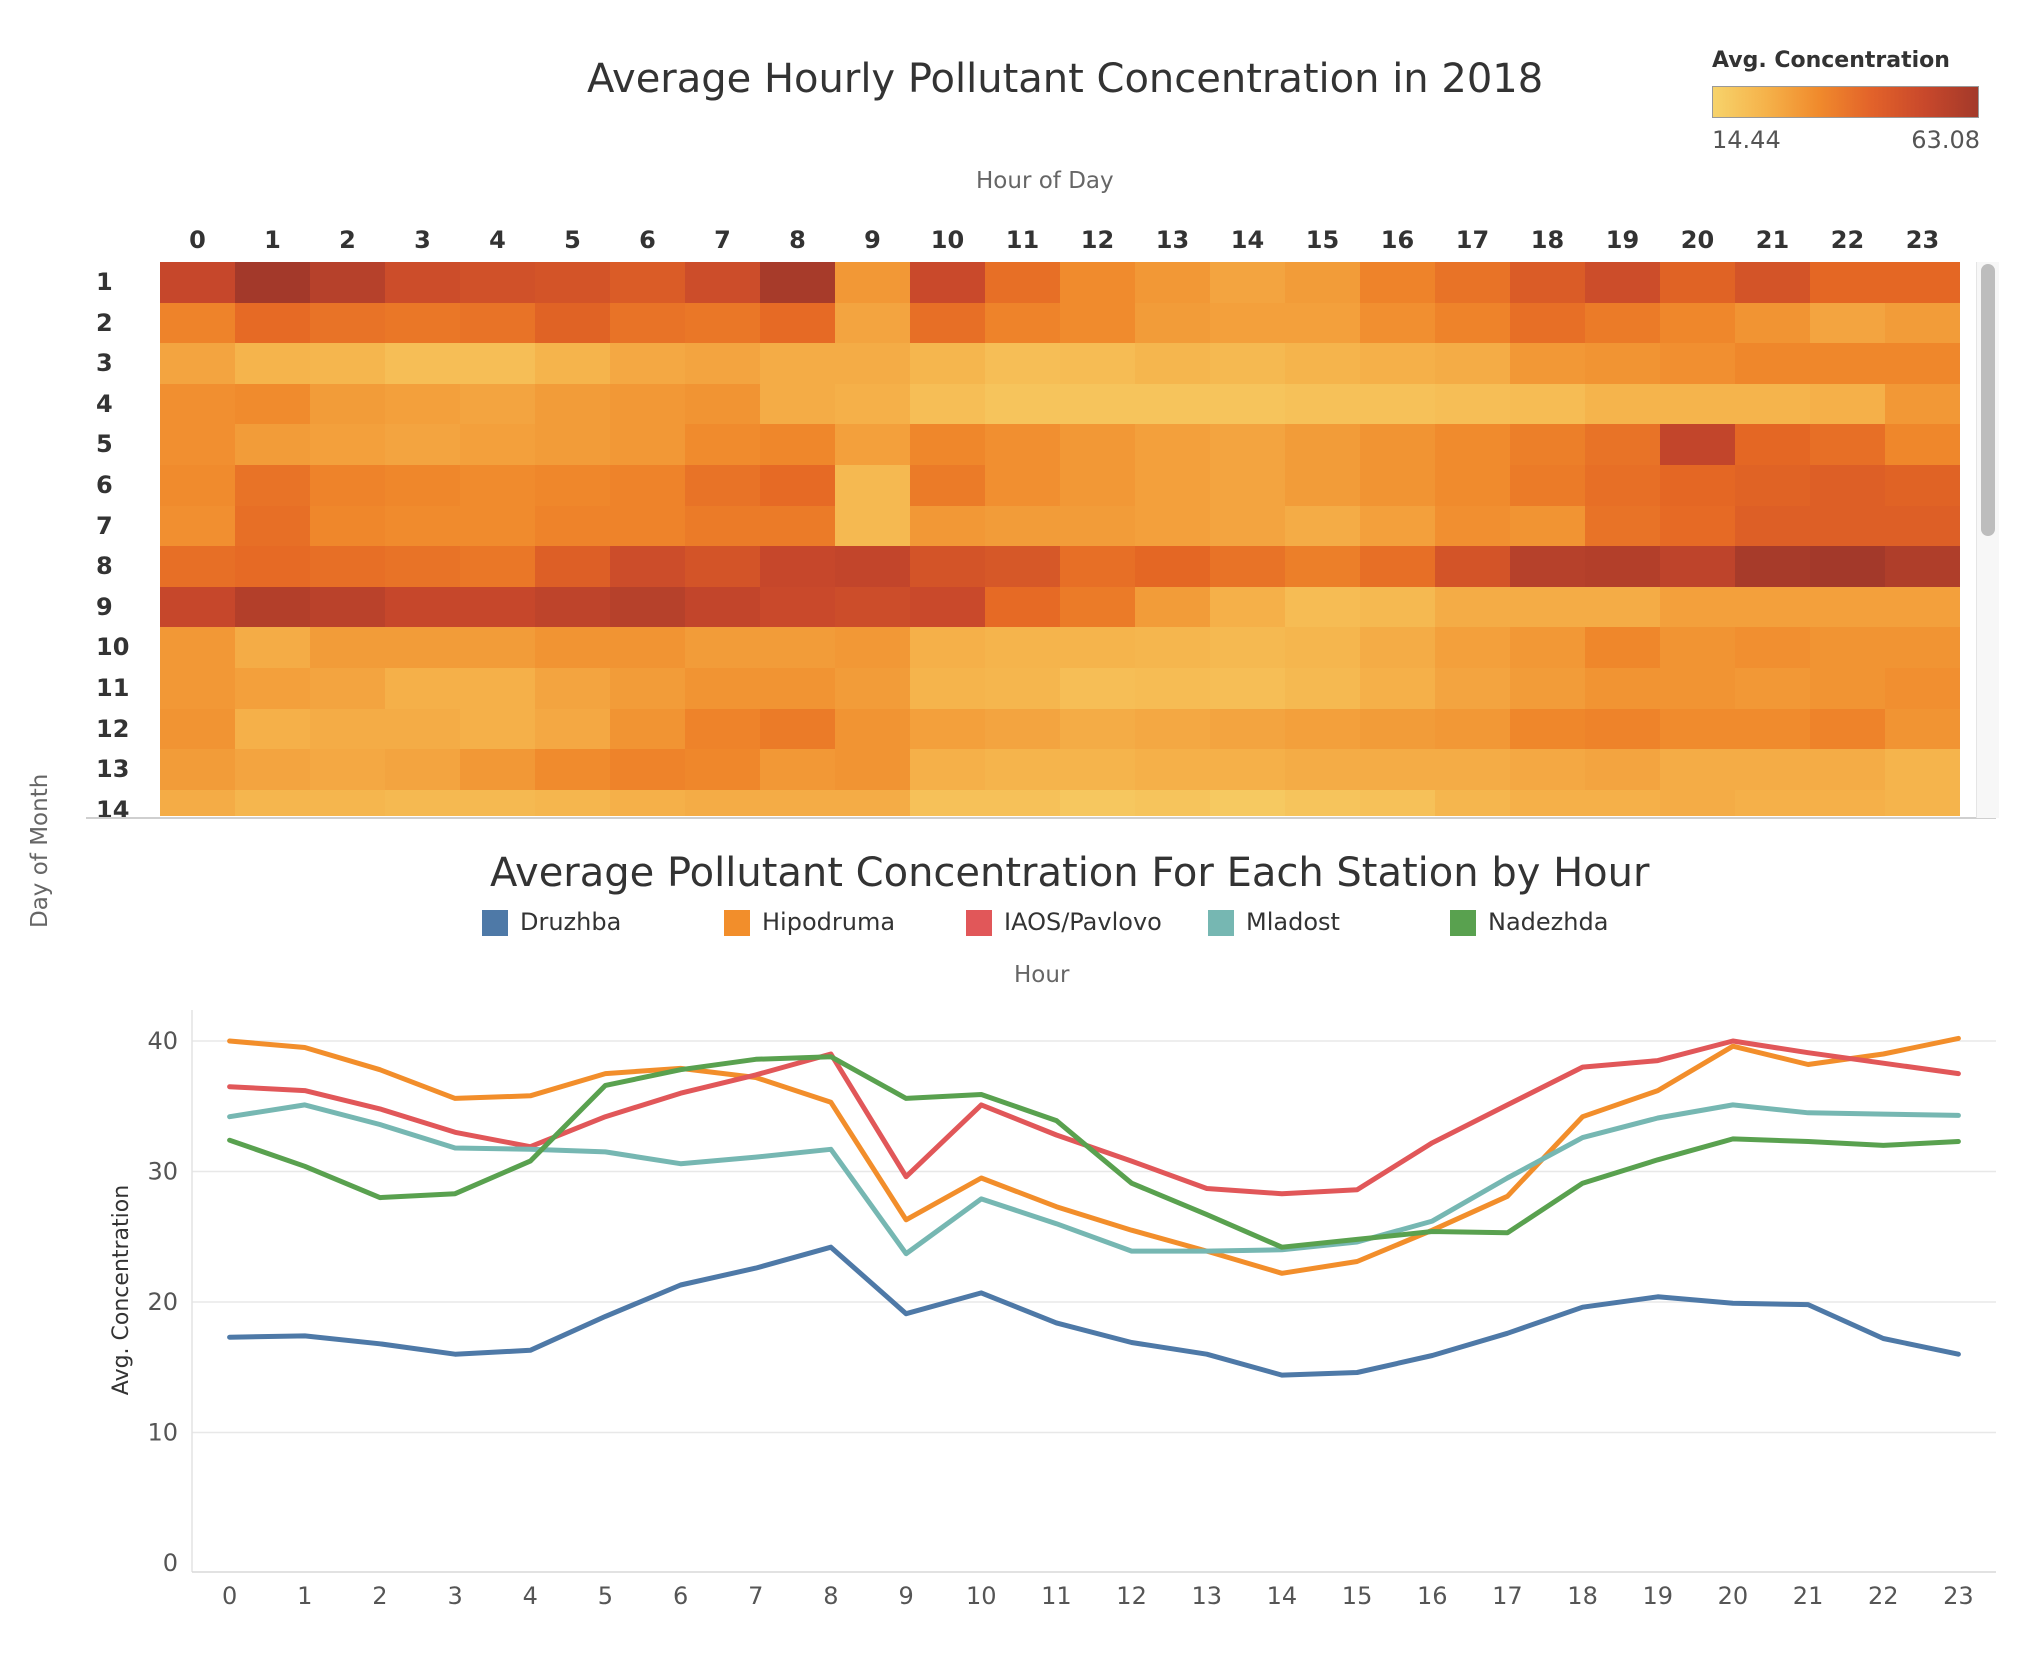  I want to click on x-tick-label: 20, so click(1733, 1596).